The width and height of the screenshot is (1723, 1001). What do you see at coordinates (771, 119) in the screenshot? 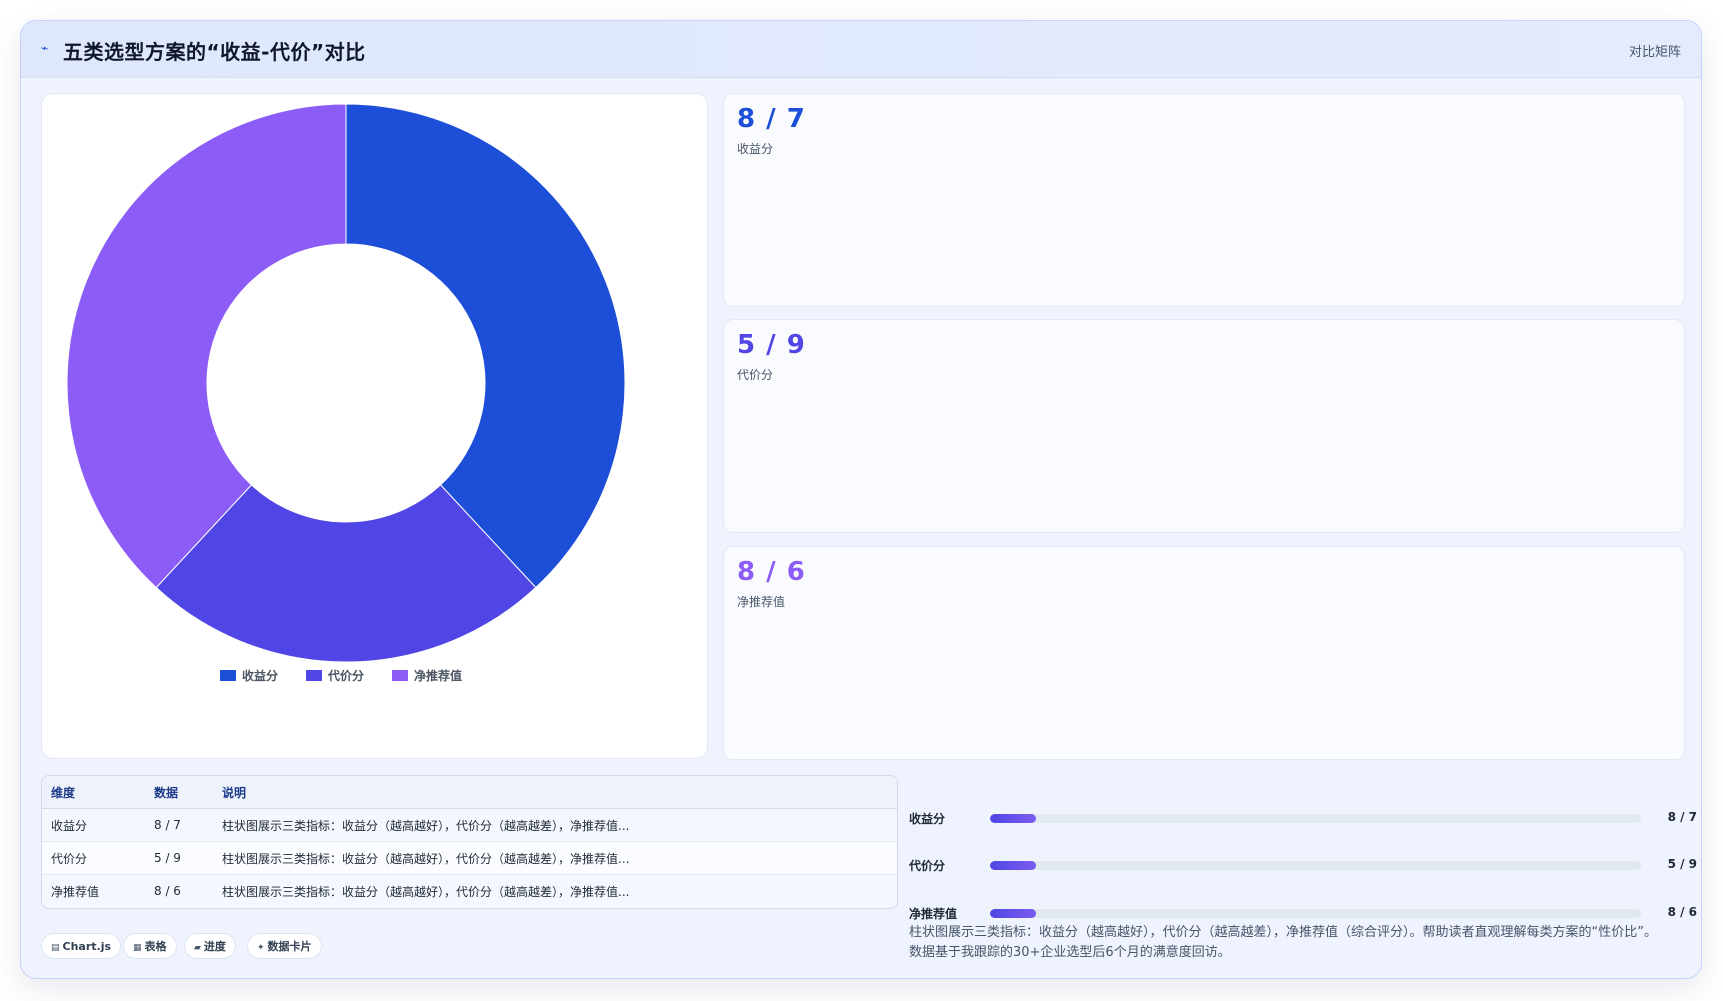
I see `stat-value: 8 / 7` at bounding box center [771, 119].